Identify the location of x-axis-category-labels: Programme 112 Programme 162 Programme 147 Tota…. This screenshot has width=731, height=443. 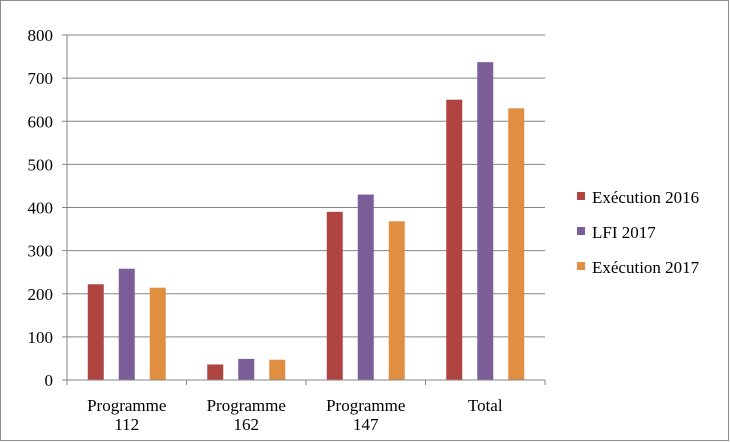
(295, 415).